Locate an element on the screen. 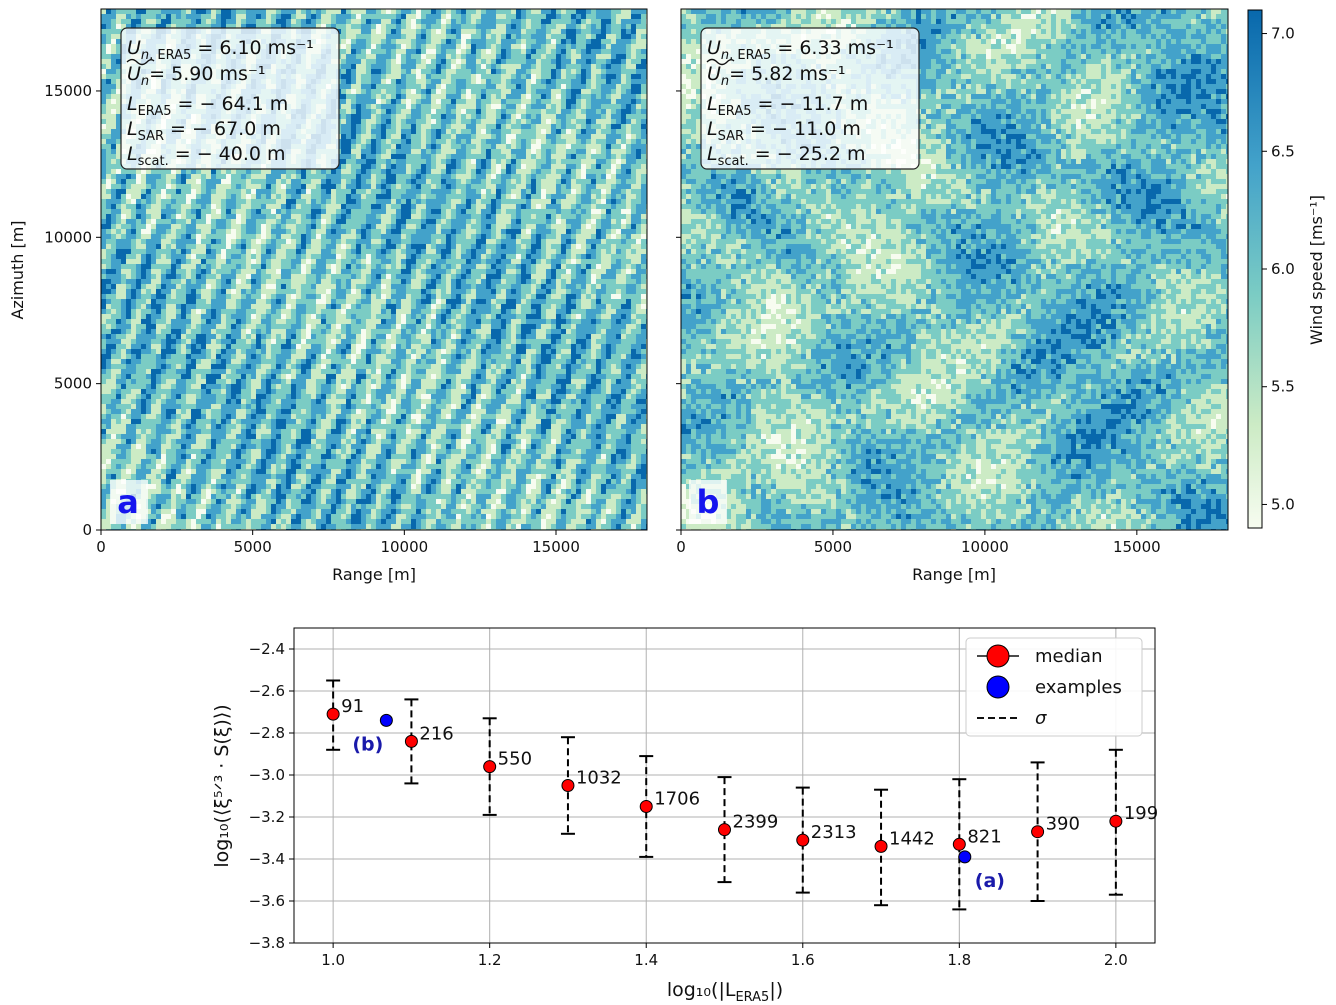 This screenshot has height=1005, width=1336. y-tick-label: 15000 is located at coordinates (68, 91).